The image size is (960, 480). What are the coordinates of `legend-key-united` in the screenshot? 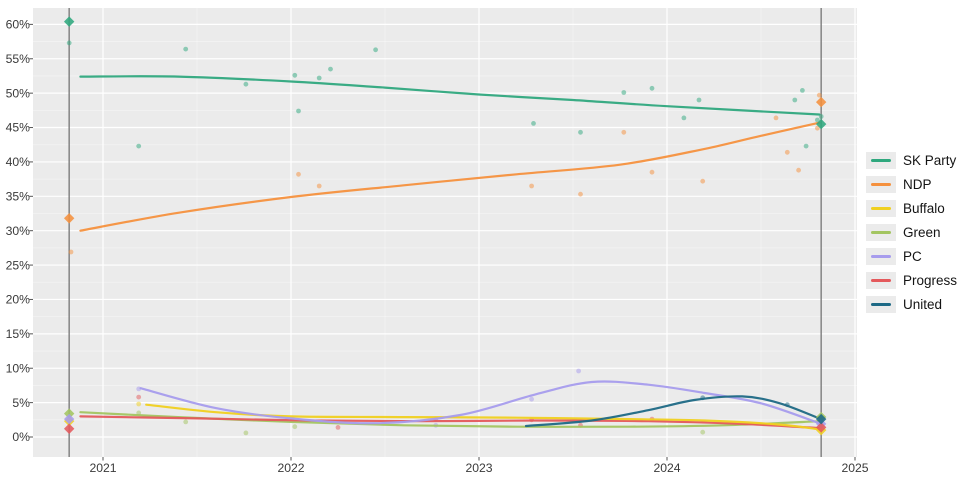 It's located at (881, 304).